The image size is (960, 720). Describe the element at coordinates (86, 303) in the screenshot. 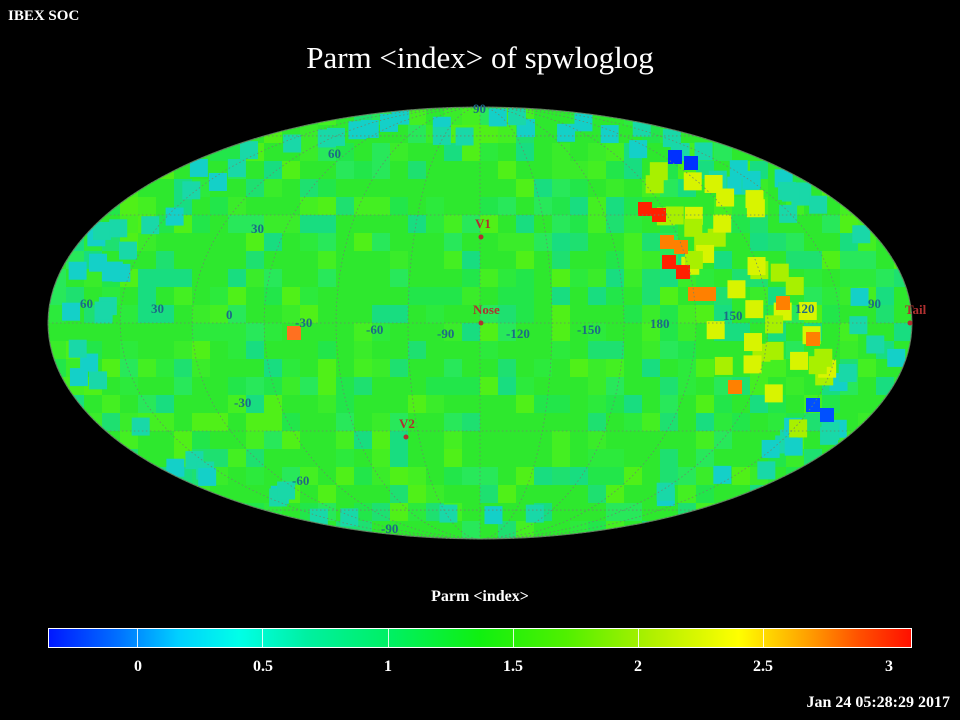

I see `lon-label-60: 60` at that location.